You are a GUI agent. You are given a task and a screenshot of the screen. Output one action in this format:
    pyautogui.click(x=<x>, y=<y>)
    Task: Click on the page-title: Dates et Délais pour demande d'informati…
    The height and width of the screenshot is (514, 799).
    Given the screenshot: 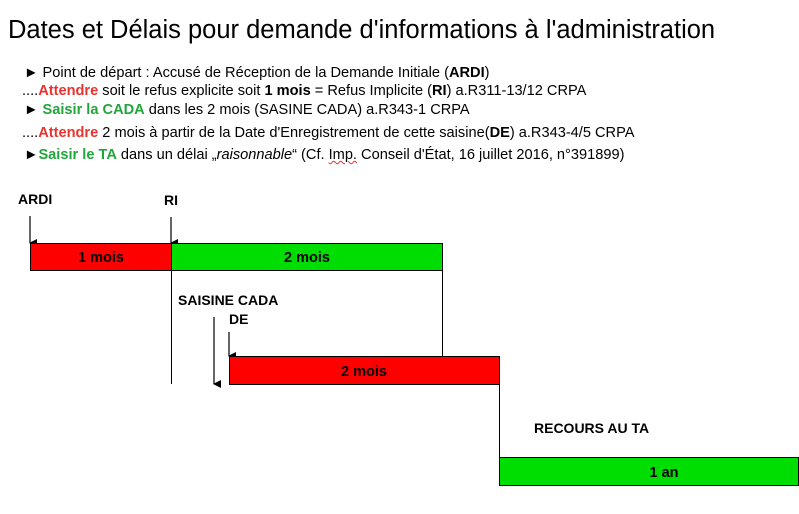 What is the action you would take?
    pyautogui.click(x=362, y=30)
    